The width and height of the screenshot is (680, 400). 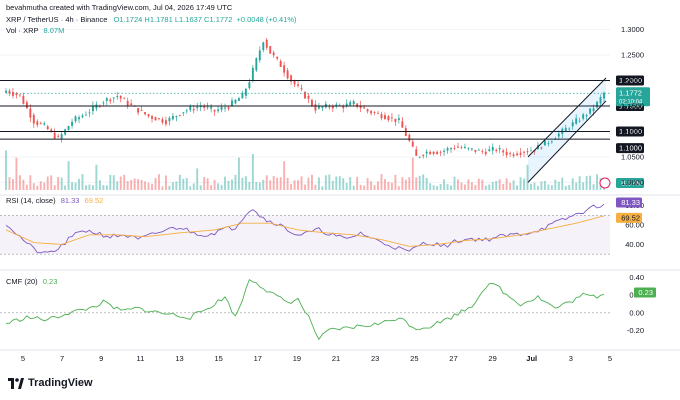 I want to click on channel-fill, so click(x=567, y=130).